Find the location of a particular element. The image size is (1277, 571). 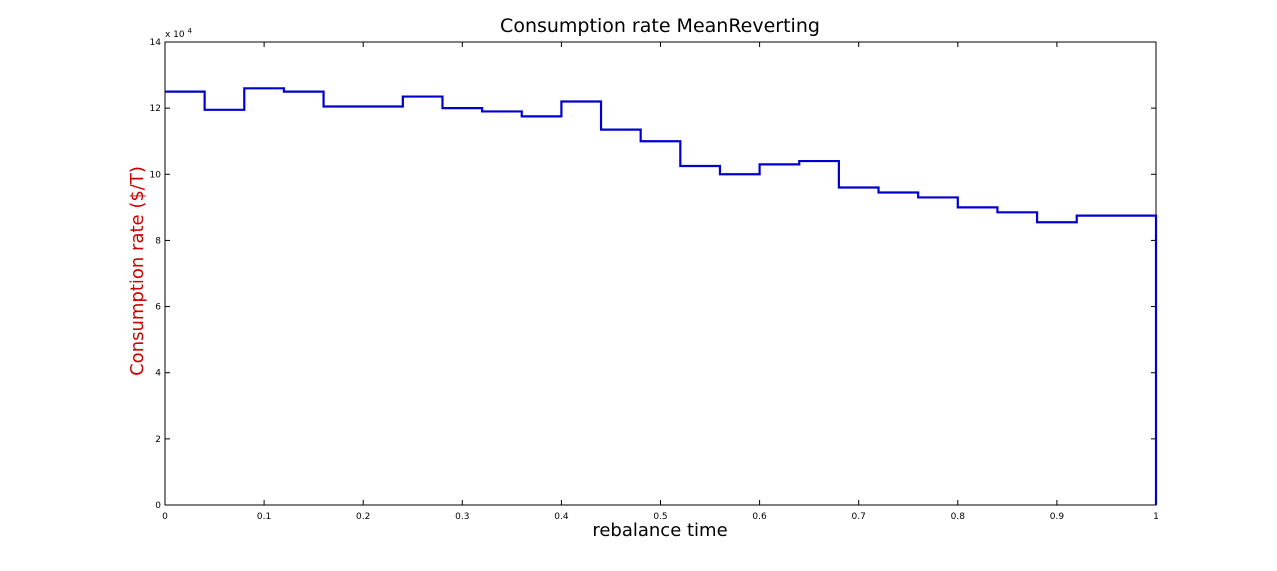

y-tick-label: 4 is located at coordinates (158, 374).